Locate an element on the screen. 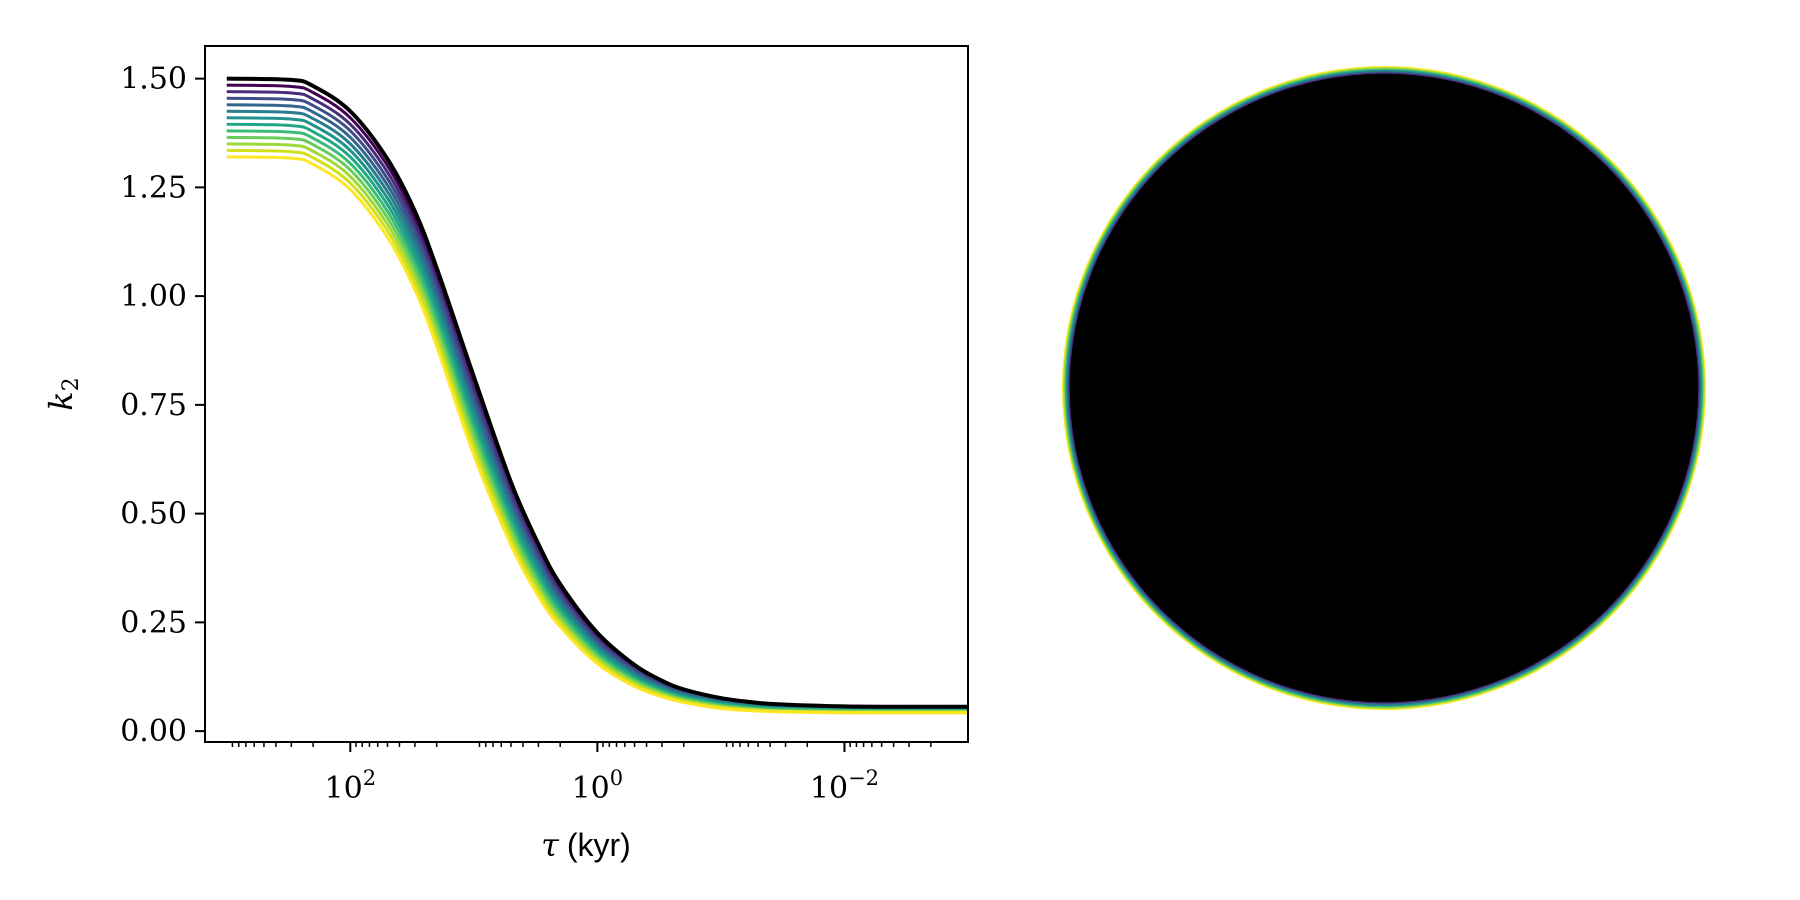 This screenshot has height=900, width=1800. y-ticks: 0.00 0.25 0.50 0.75 1.00 1.25 1.50 is located at coordinates (162, 405).